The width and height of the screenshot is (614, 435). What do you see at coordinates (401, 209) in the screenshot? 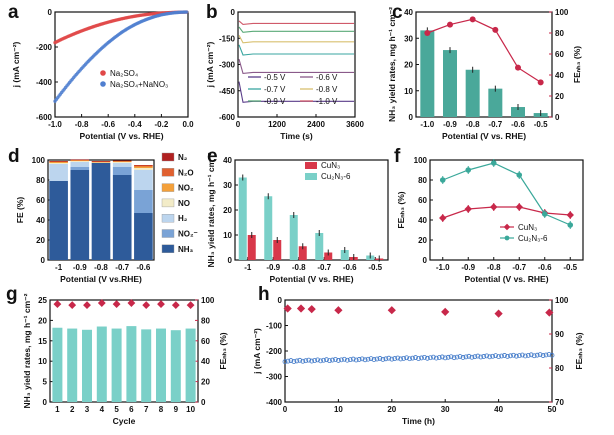
I see `panel-f-ylabel: FEₙₕ₃ (%)` at bounding box center [401, 209].